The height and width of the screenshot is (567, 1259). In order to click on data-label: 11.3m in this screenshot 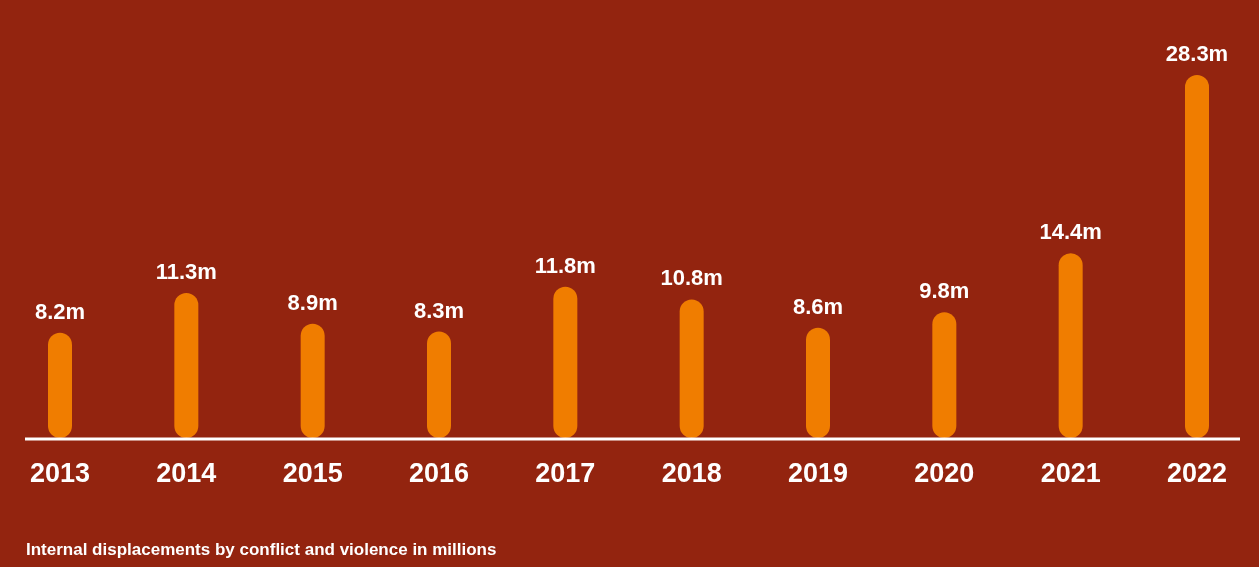, I will do `click(186, 272)`.